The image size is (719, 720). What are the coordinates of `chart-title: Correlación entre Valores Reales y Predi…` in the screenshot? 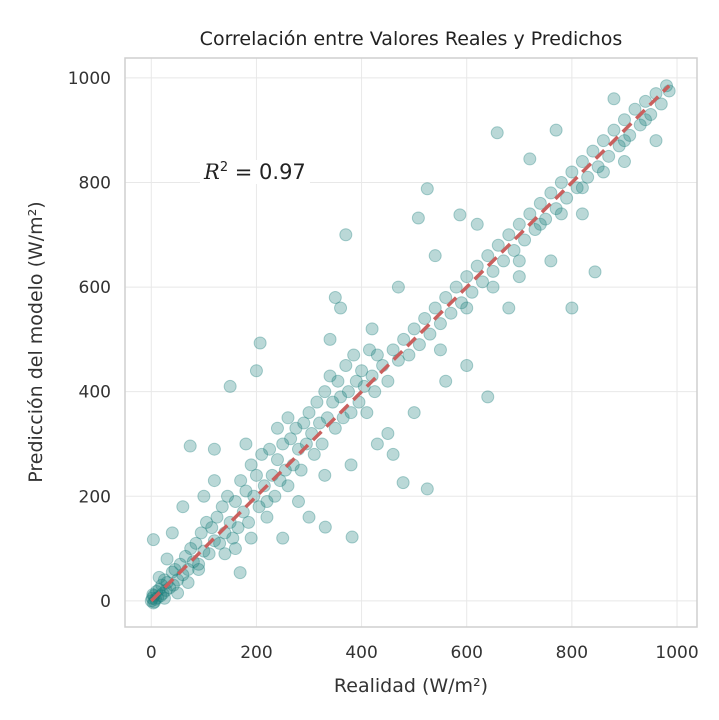 It's located at (411, 39).